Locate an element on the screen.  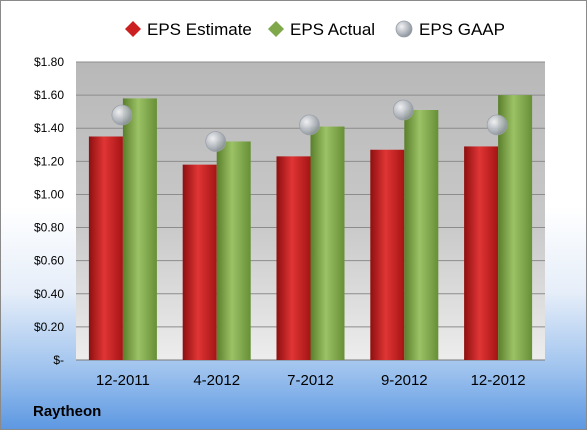
y-tick-label: $1.00 is located at coordinates (49, 194).